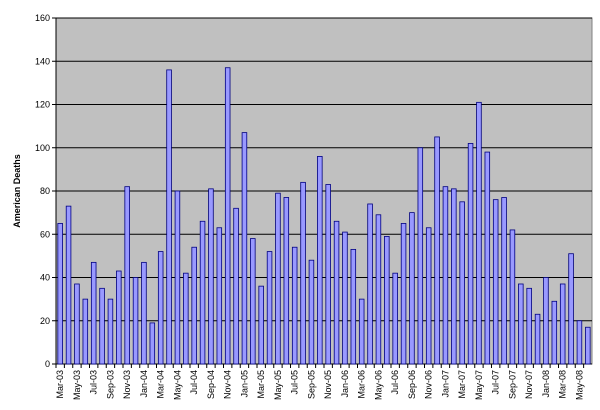 Image resolution: width=600 pixels, height=410 pixels. What do you see at coordinates (395, 382) in the screenshot?
I see `x-tick-label: Jul-06` at bounding box center [395, 382].